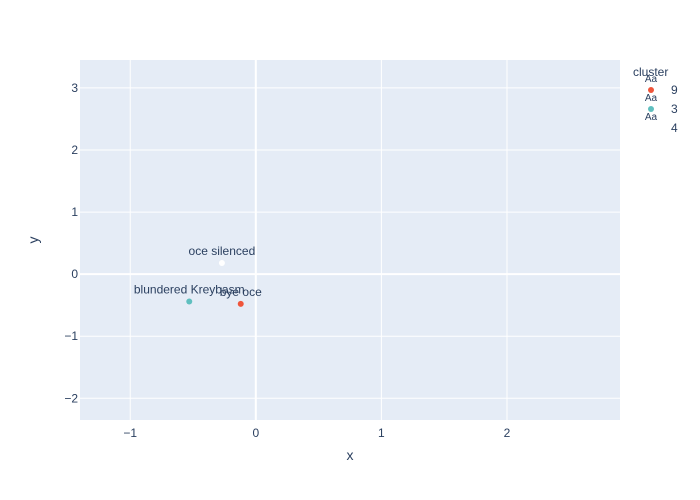  I want to click on point-label: bye oce, so click(241, 292).